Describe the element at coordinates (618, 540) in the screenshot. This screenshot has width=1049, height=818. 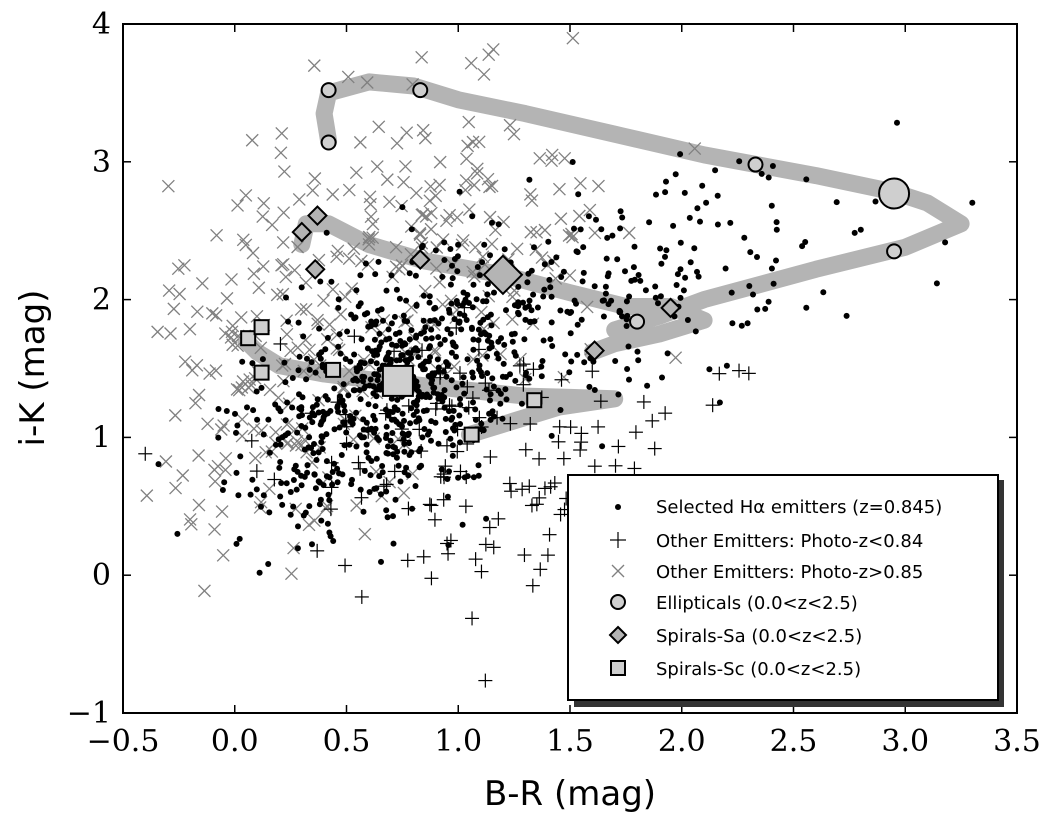
I see `legend-plus-icon` at that location.